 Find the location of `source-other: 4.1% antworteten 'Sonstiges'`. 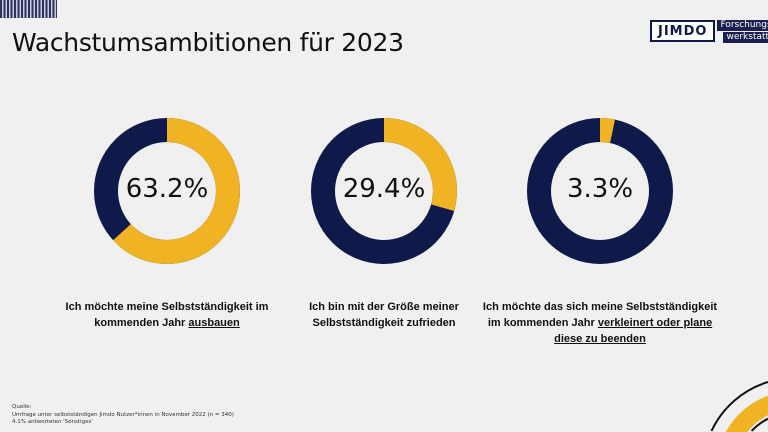

source-other: 4.1% antworteten 'Sonstiges' is located at coordinates (52, 422).